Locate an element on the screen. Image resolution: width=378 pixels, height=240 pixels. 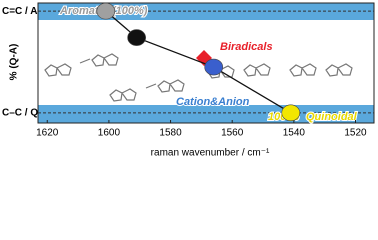
x-tick-label: 1600 is located at coordinates (109, 133).